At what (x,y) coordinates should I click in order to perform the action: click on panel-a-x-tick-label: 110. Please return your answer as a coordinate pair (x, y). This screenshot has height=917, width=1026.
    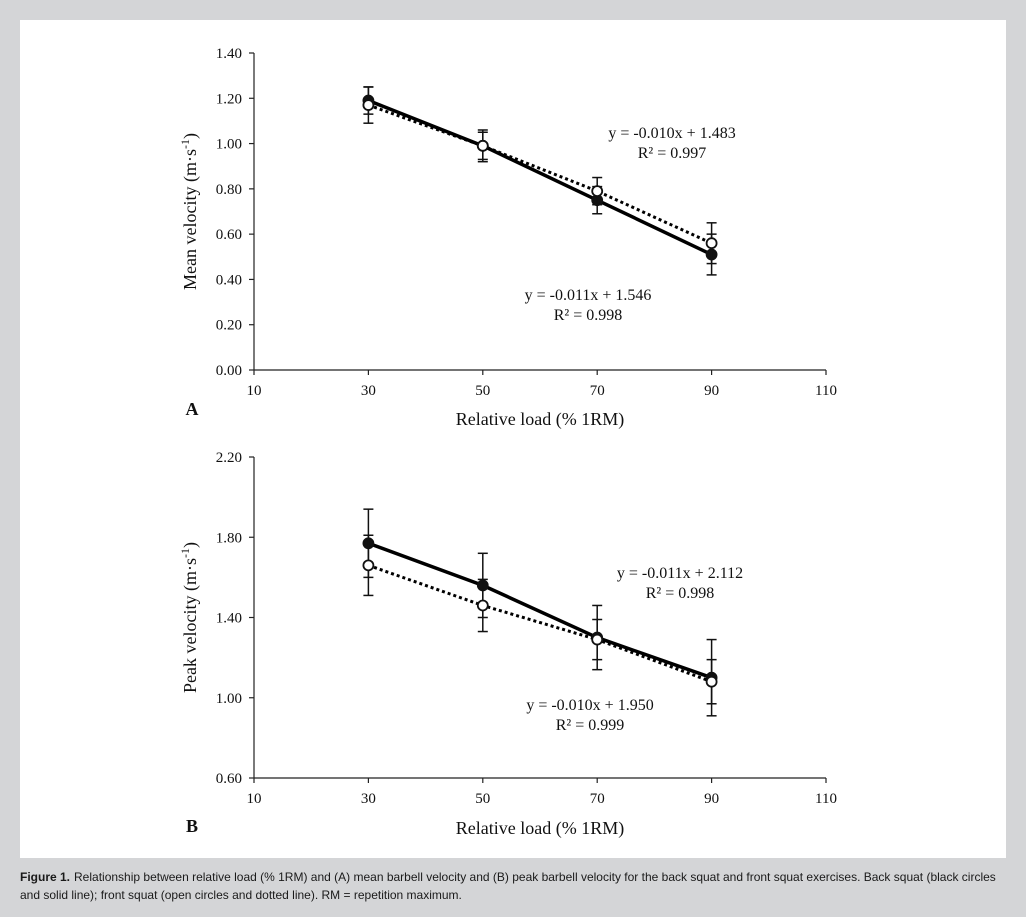
    Looking at the image, I should click on (826, 391).